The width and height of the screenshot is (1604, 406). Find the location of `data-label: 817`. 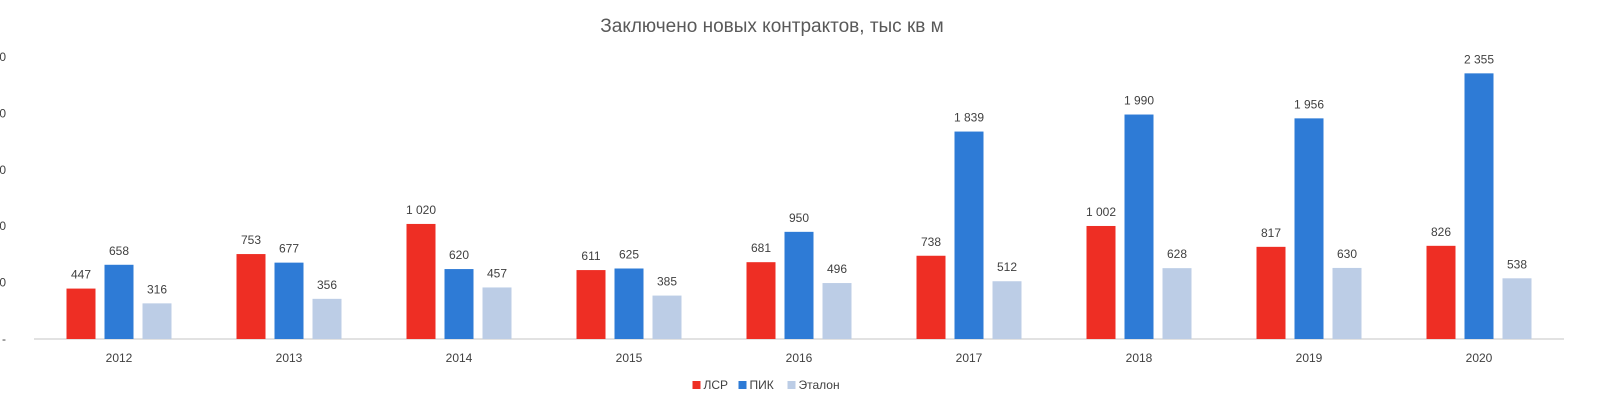

data-label: 817 is located at coordinates (1271, 233).